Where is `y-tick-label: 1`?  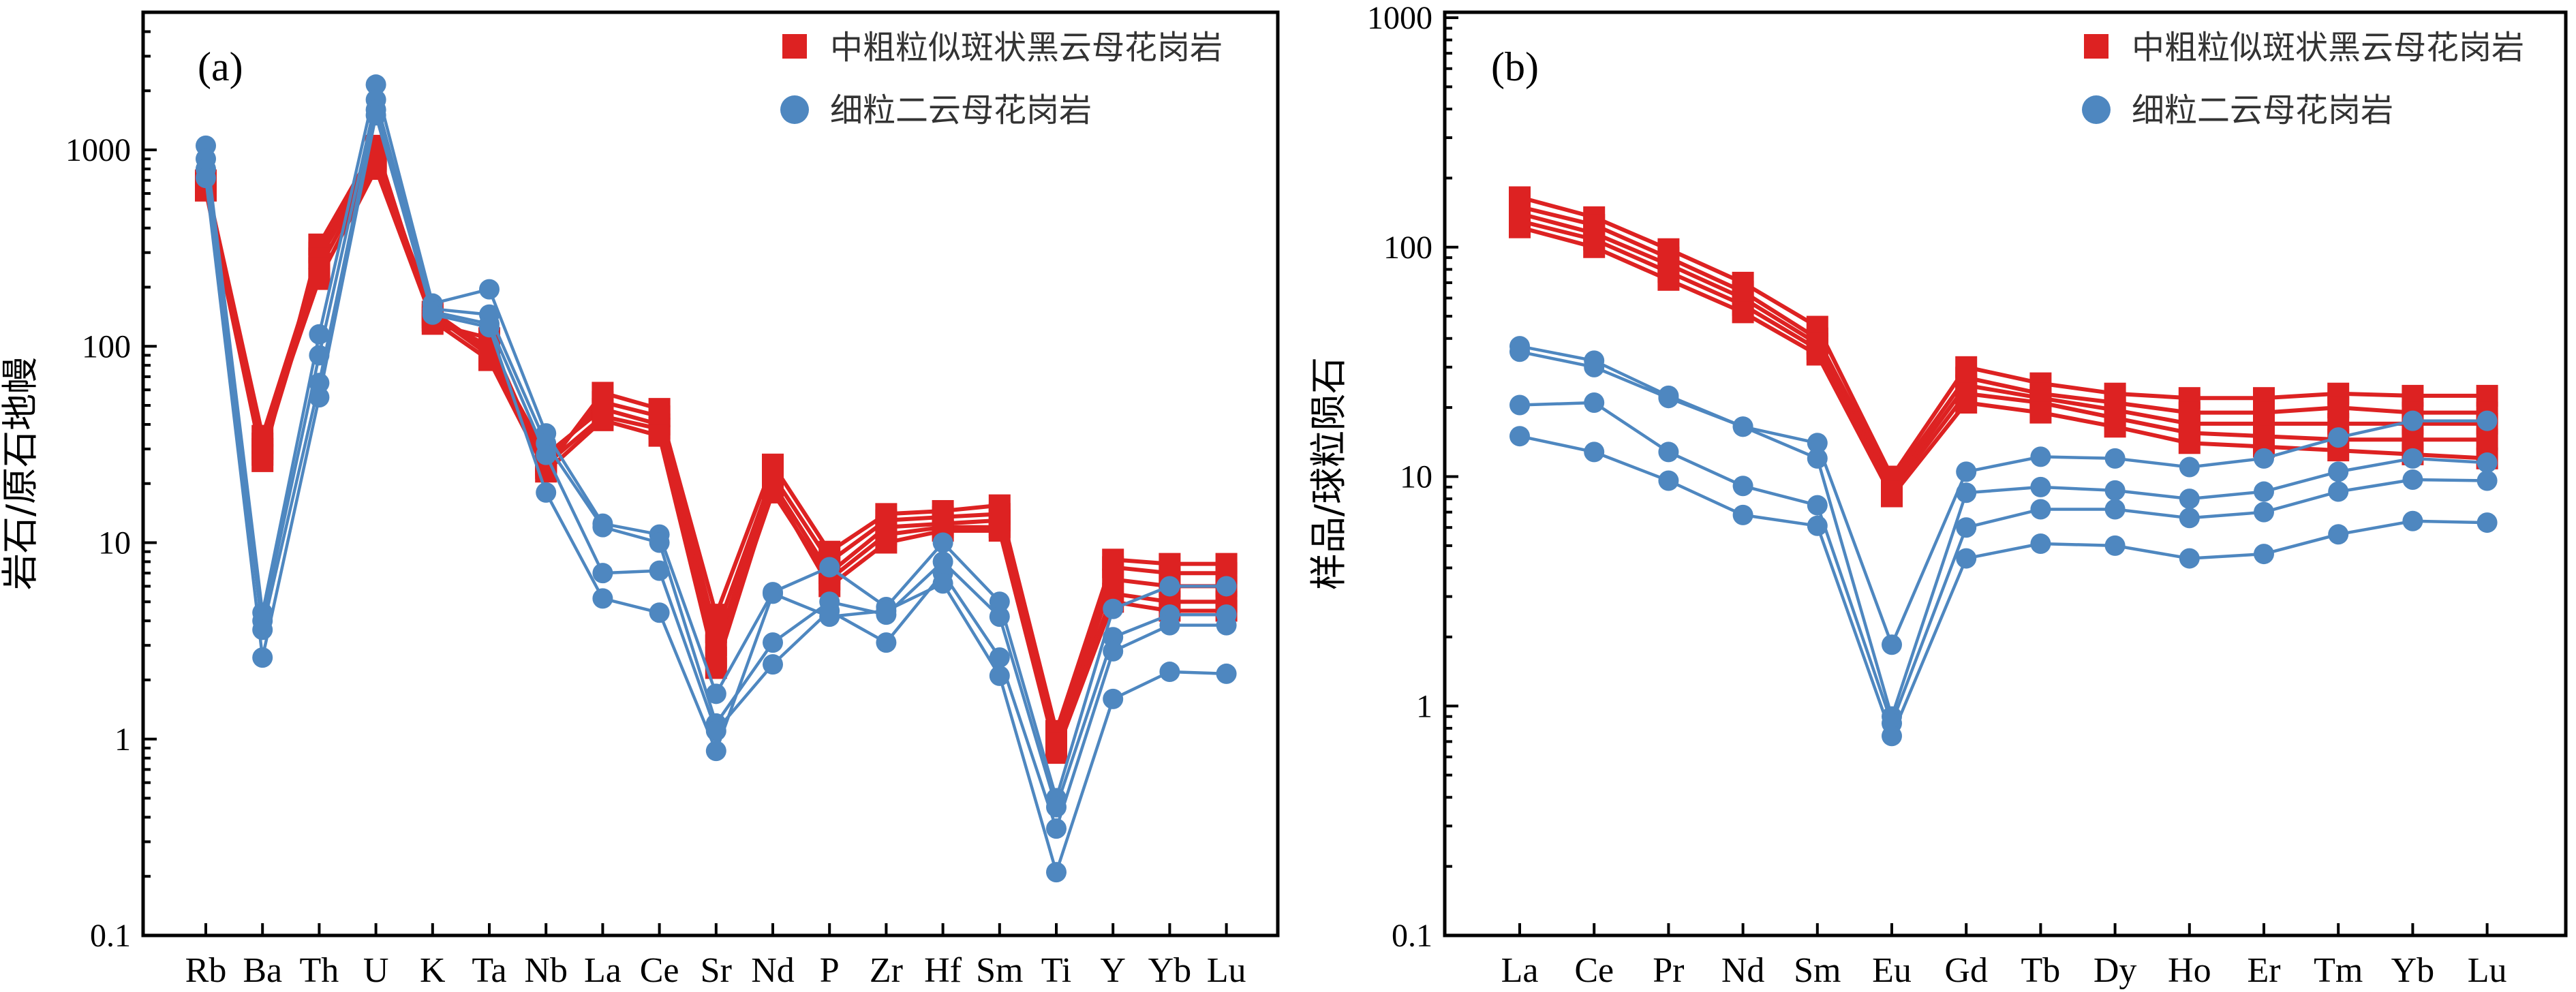
y-tick-label: 1 is located at coordinates (1424, 706).